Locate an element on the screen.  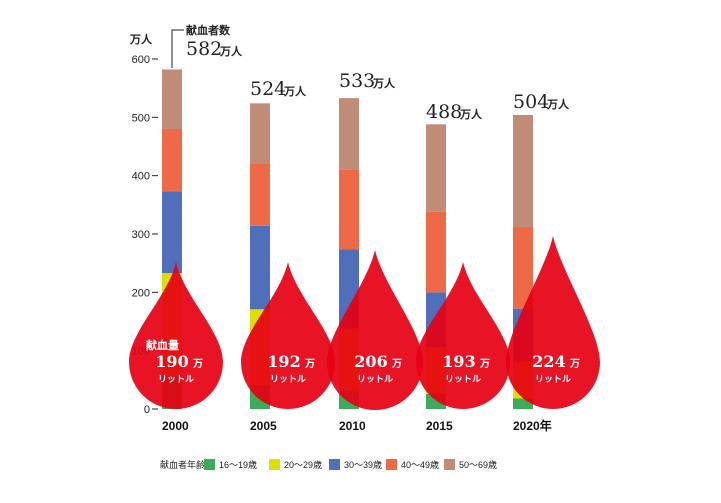
total-value: 488 is located at coordinates (444, 112).